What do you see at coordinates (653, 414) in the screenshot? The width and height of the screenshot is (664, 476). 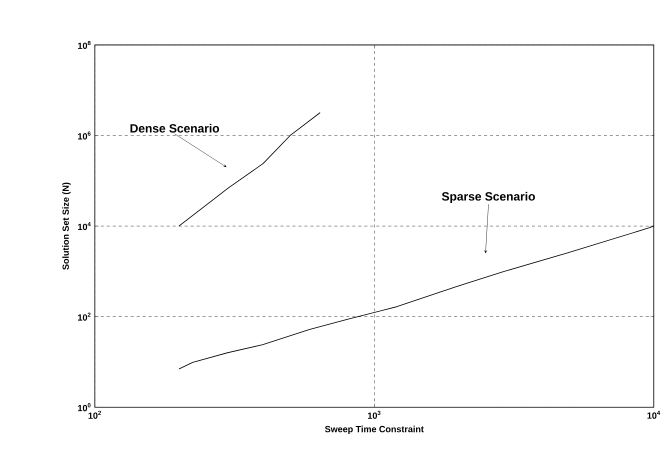 I see `x-tick-label: 10$^{4}$` at bounding box center [653, 414].